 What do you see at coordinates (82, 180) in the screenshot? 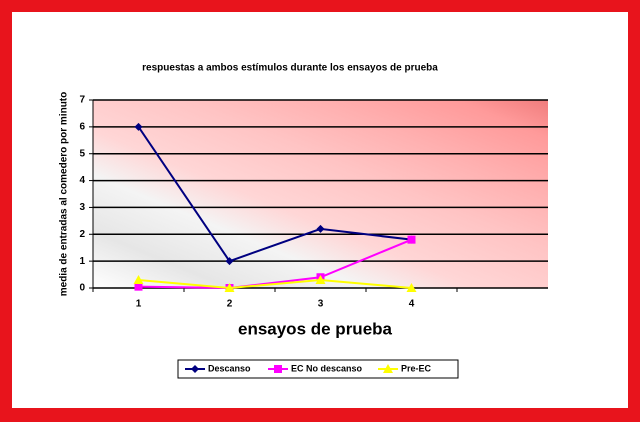
I see `y-tick-label: 4` at bounding box center [82, 180].